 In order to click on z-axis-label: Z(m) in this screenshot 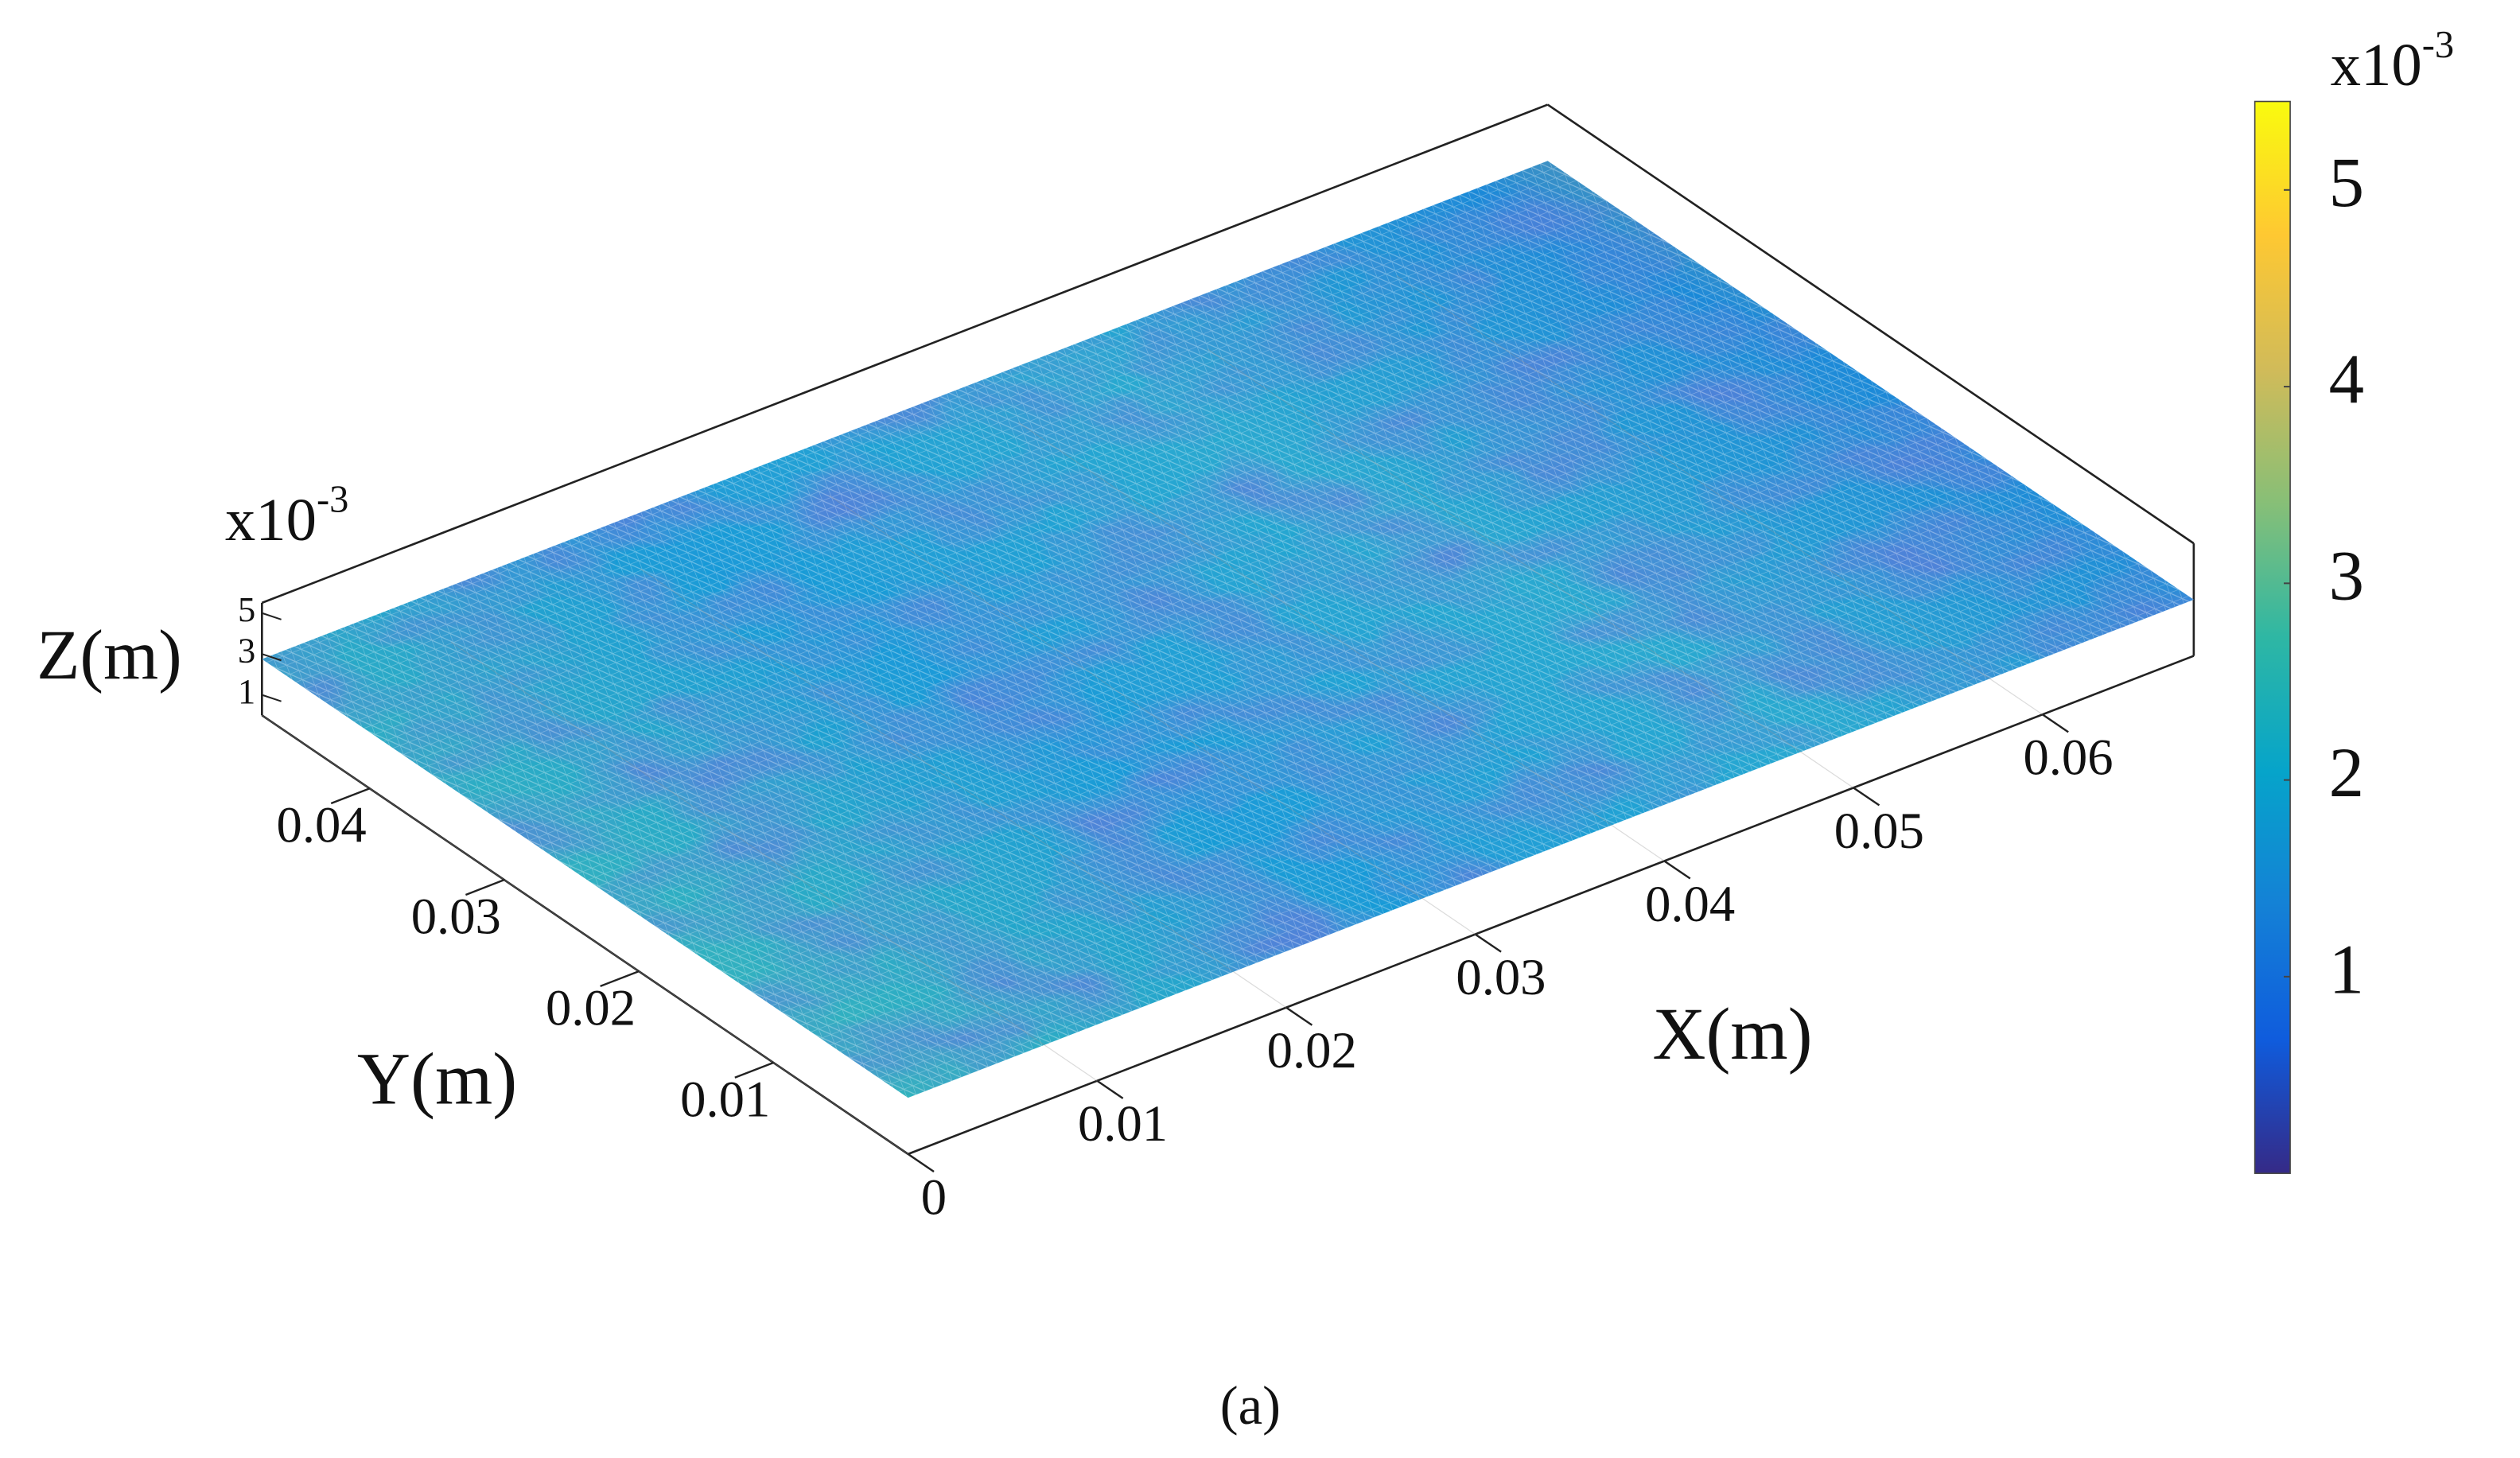, I will do `click(109, 655)`.